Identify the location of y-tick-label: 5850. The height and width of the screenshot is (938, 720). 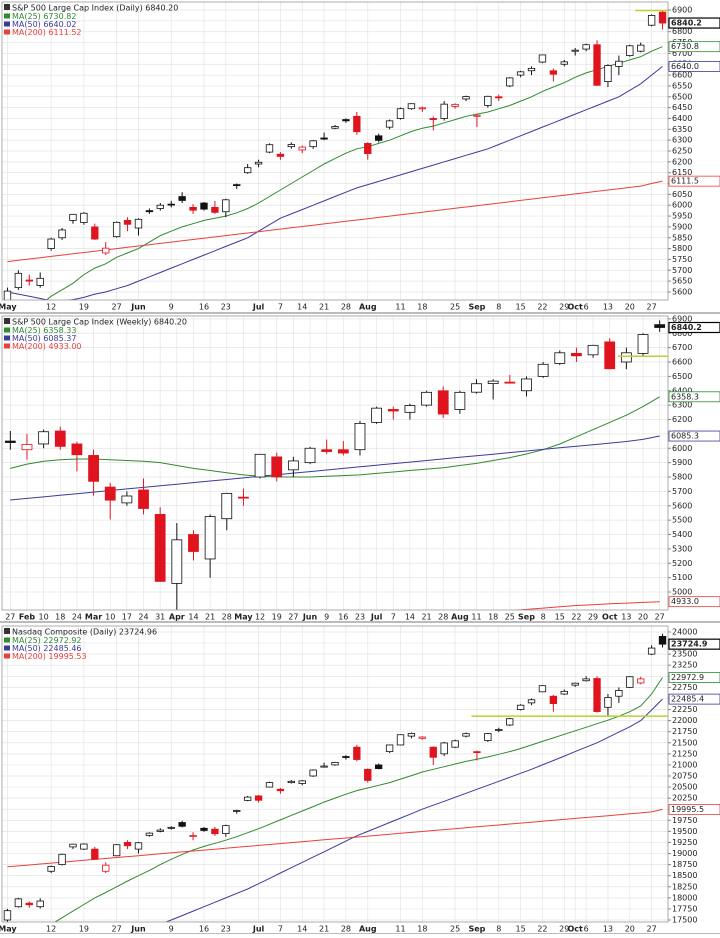
(682, 237).